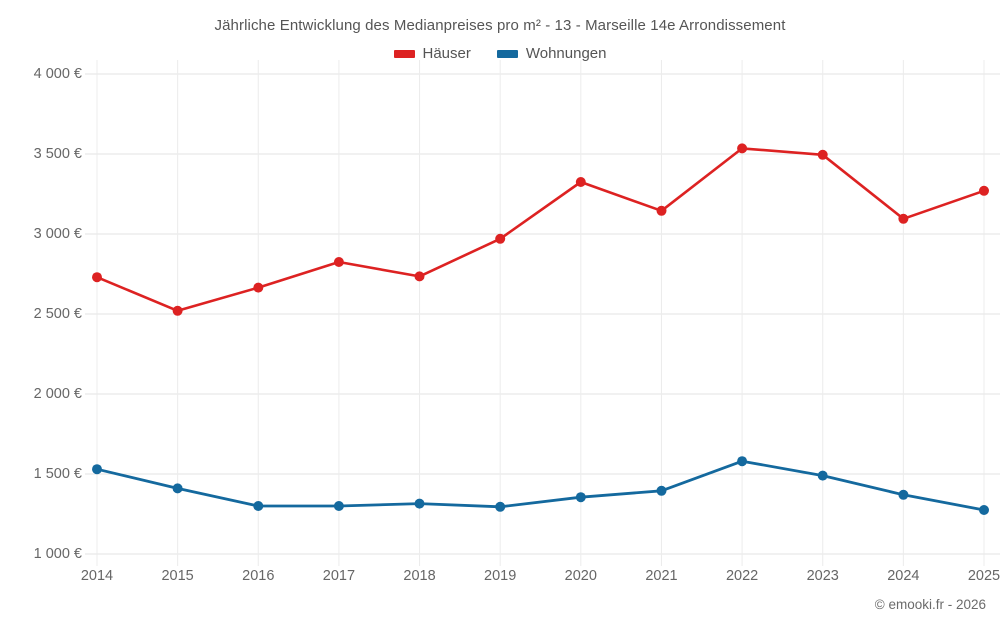  What do you see at coordinates (930, 604) in the screenshot?
I see `copyright-footer: © emooki.fr - 2026` at bounding box center [930, 604].